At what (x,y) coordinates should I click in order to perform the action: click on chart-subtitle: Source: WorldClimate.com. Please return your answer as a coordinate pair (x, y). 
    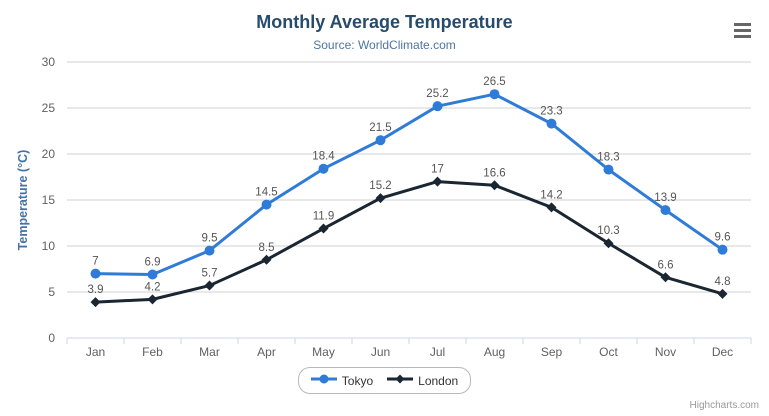
    Looking at the image, I should click on (384, 45).